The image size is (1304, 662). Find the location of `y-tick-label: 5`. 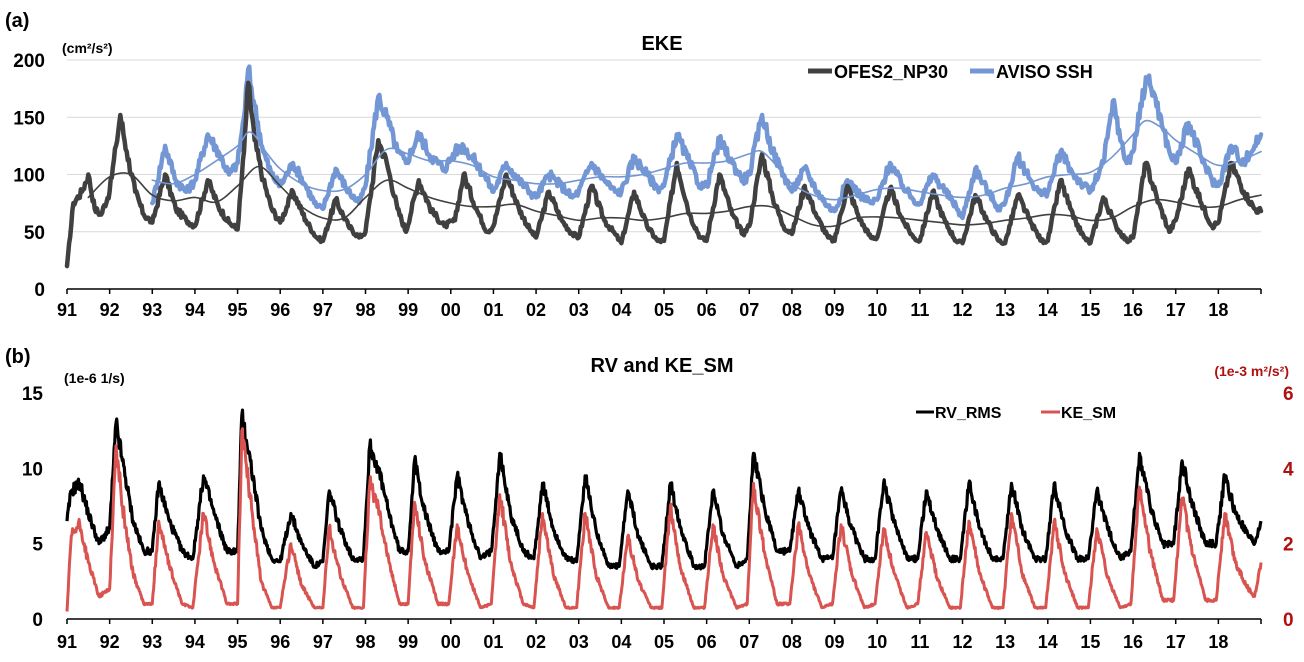

y-tick-label: 5 is located at coordinates (37, 545).